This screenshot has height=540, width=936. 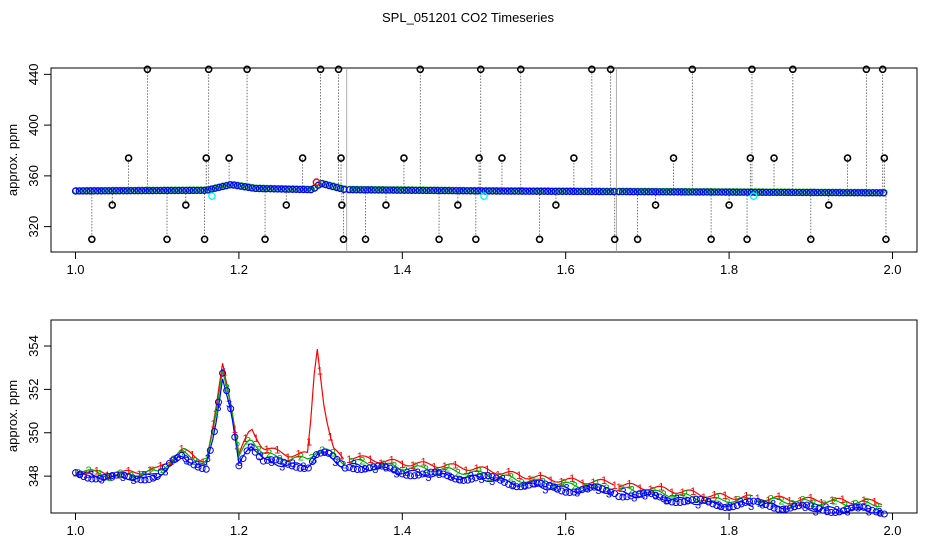 What do you see at coordinates (33, 433) in the screenshot?
I see `bottom-y-tick-label: 350` at bounding box center [33, 433].